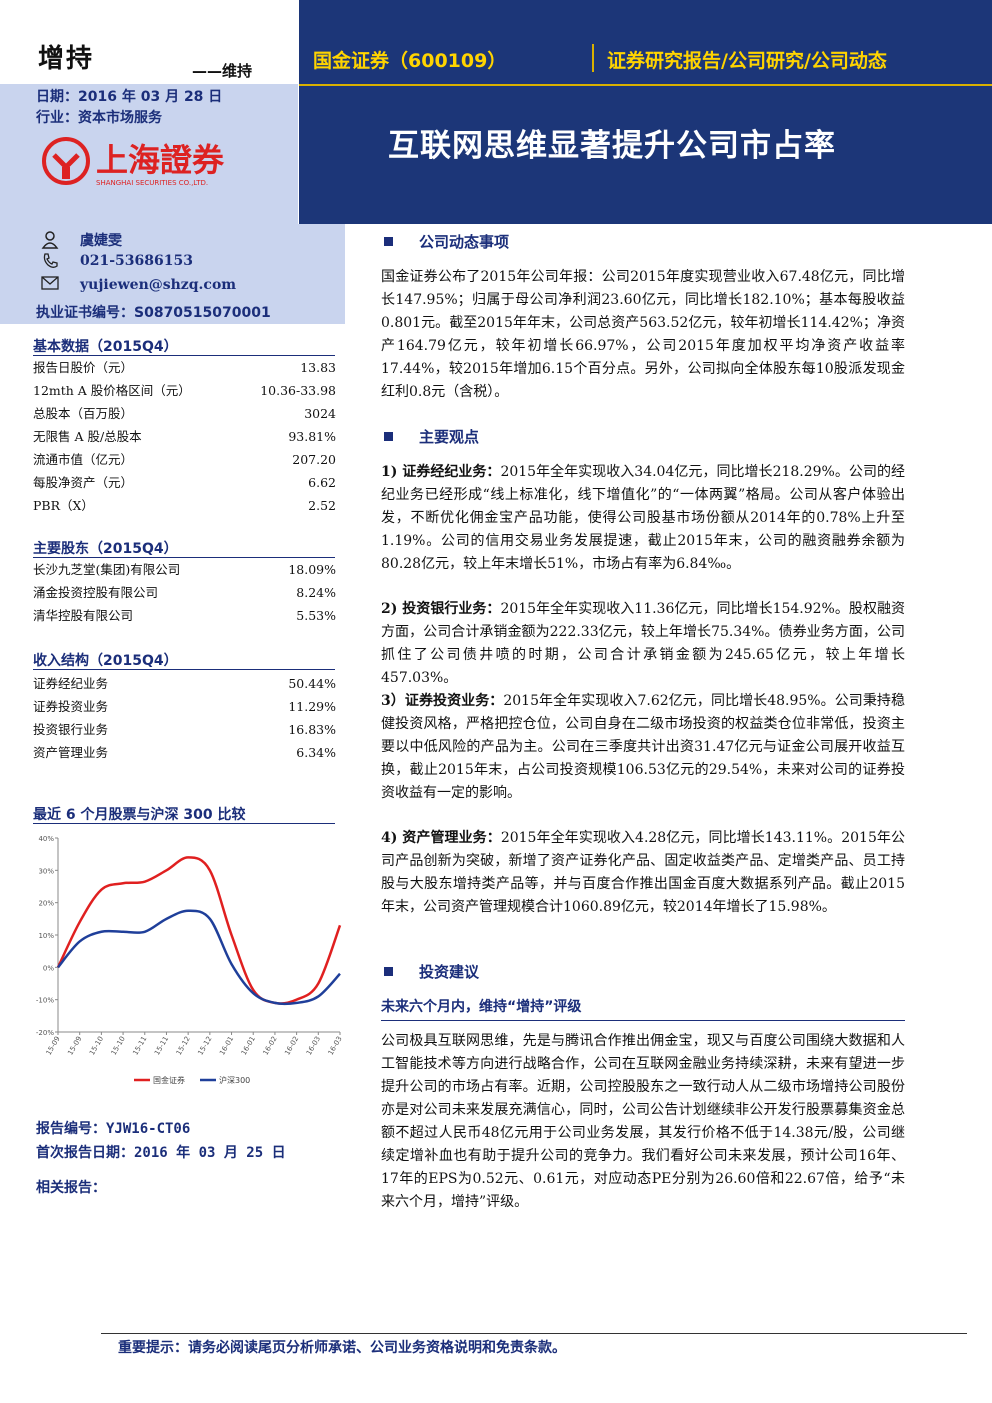 This screenshot has width=992, height=1403. I want to click on asset-mgmt-head: 4) 资产管理业务：, so click(441, 838).